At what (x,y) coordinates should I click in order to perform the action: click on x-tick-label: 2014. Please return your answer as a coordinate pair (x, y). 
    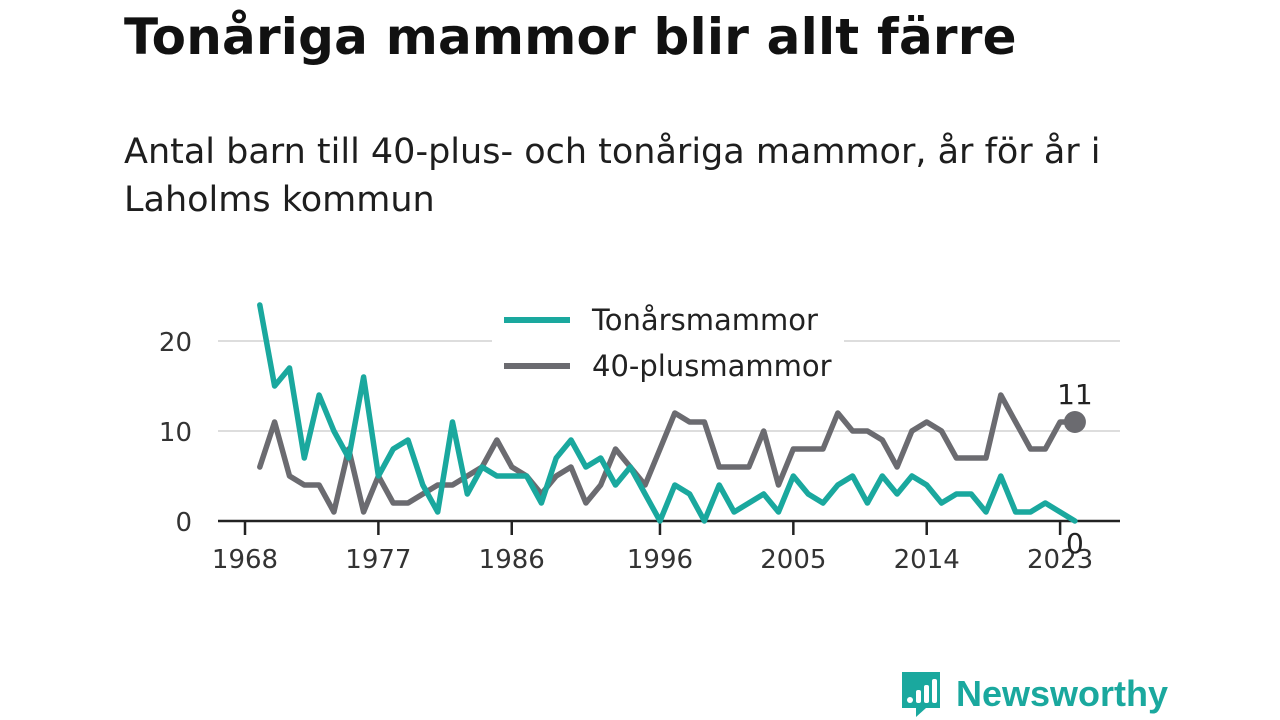
    Looking at the image, I should click on (927, 560).